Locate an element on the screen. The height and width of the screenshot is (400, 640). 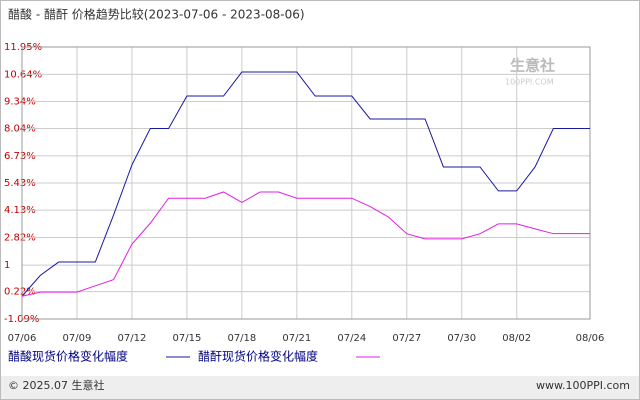
y-tick-label: 1 is located at coordinates (7, 265).